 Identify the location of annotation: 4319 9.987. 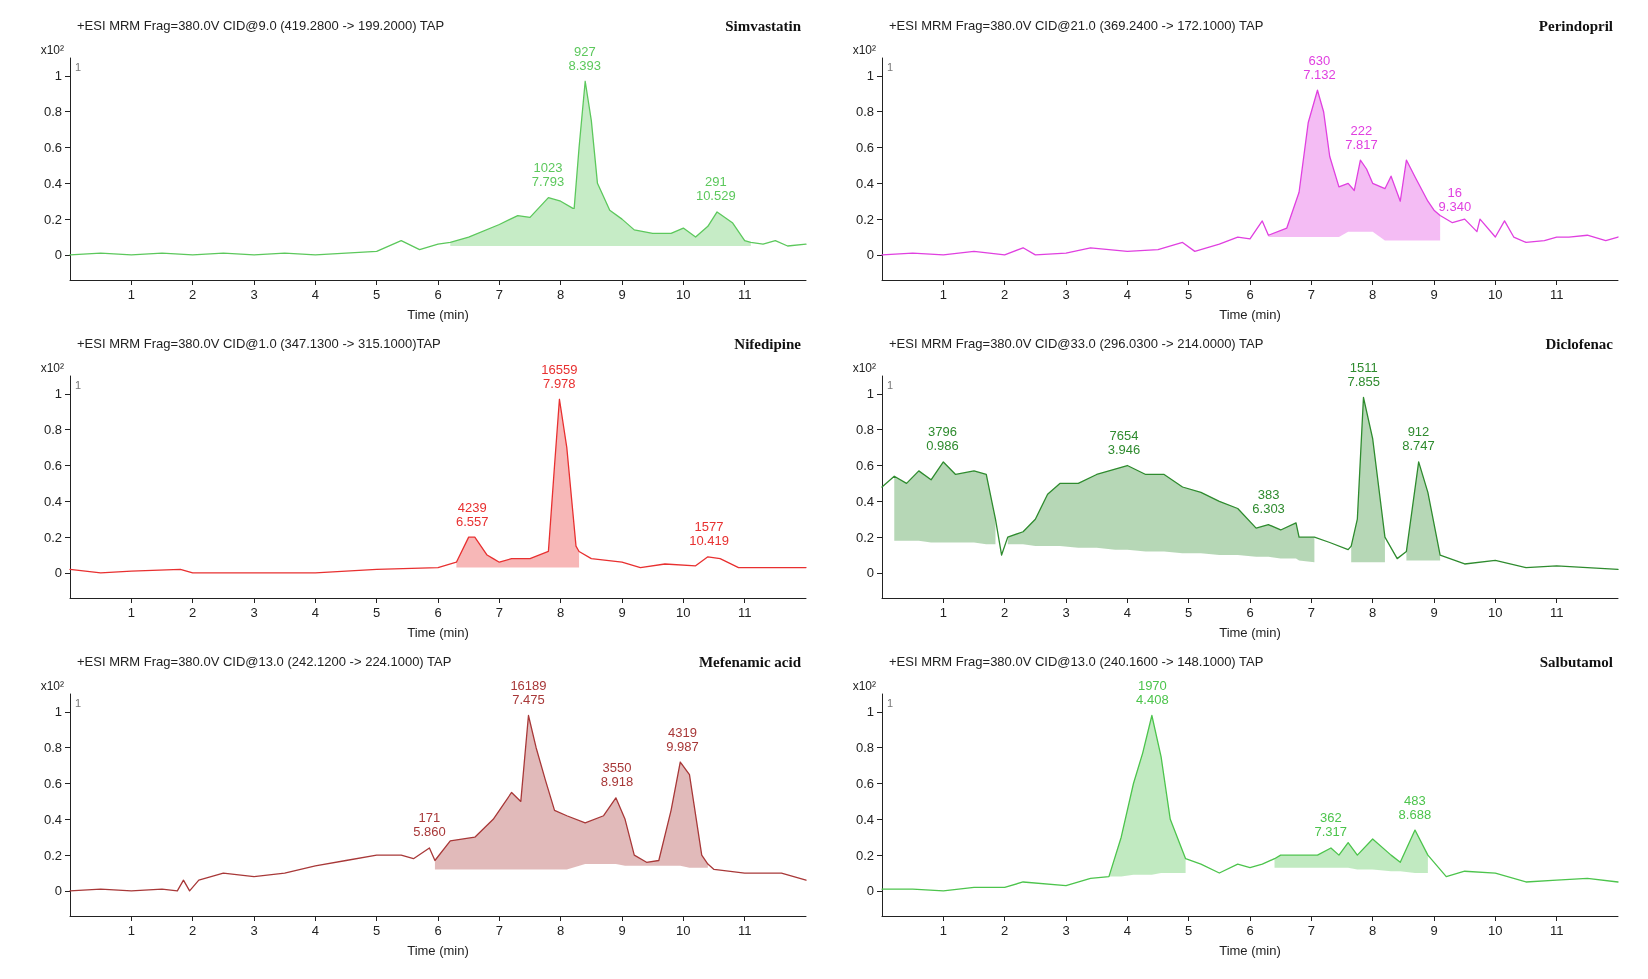
(682, 739).